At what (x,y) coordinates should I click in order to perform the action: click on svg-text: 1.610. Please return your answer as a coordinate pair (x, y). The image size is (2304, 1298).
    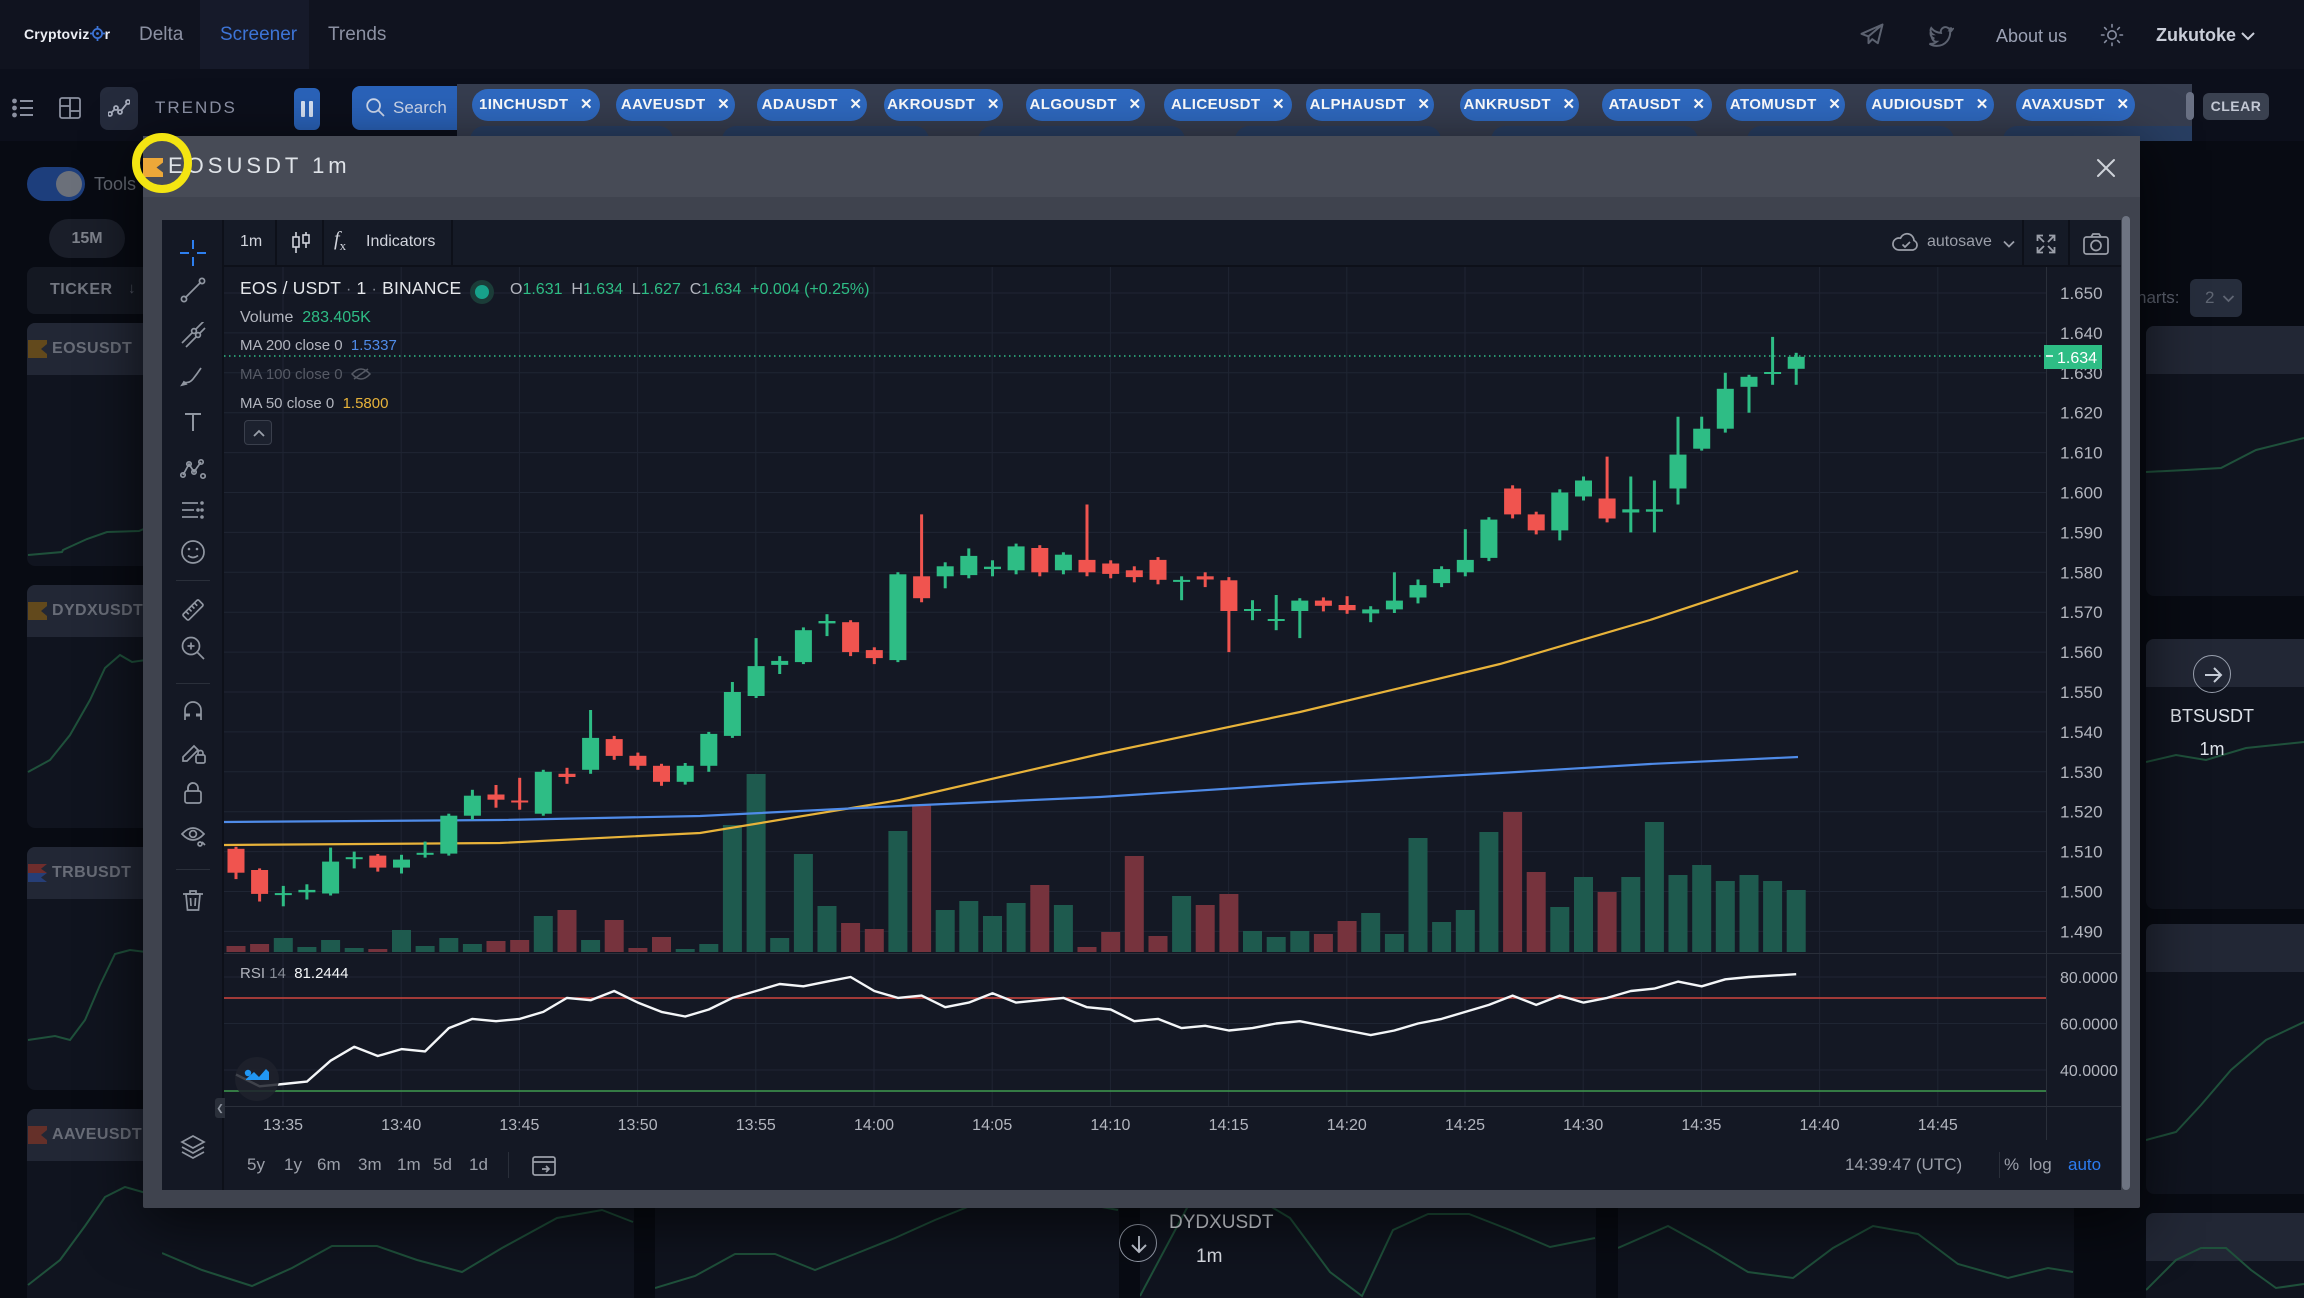
    Looking at the image, I should click on (2081, 453).